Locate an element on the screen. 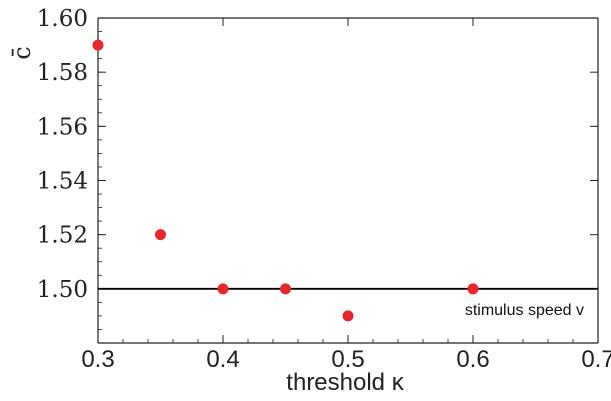  y-tick-label: 1.52 is located at coordinates (62, 236).